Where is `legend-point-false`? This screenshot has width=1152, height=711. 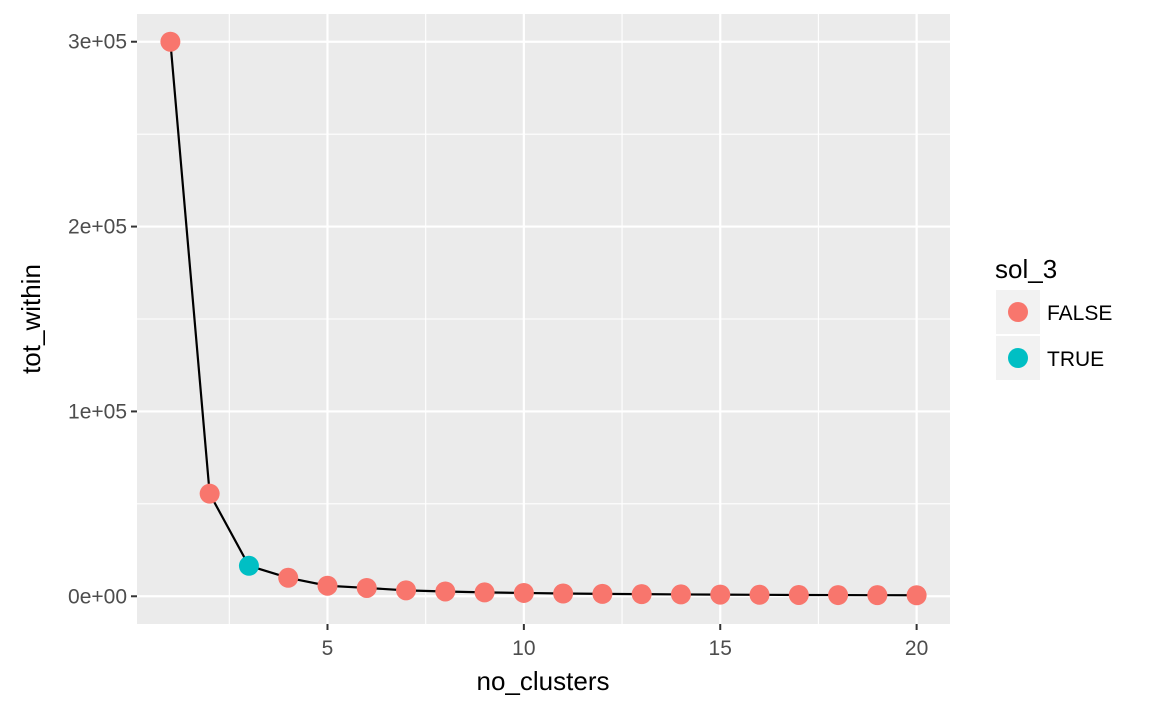
legend-point-false is located at coordinates (1018, 312).